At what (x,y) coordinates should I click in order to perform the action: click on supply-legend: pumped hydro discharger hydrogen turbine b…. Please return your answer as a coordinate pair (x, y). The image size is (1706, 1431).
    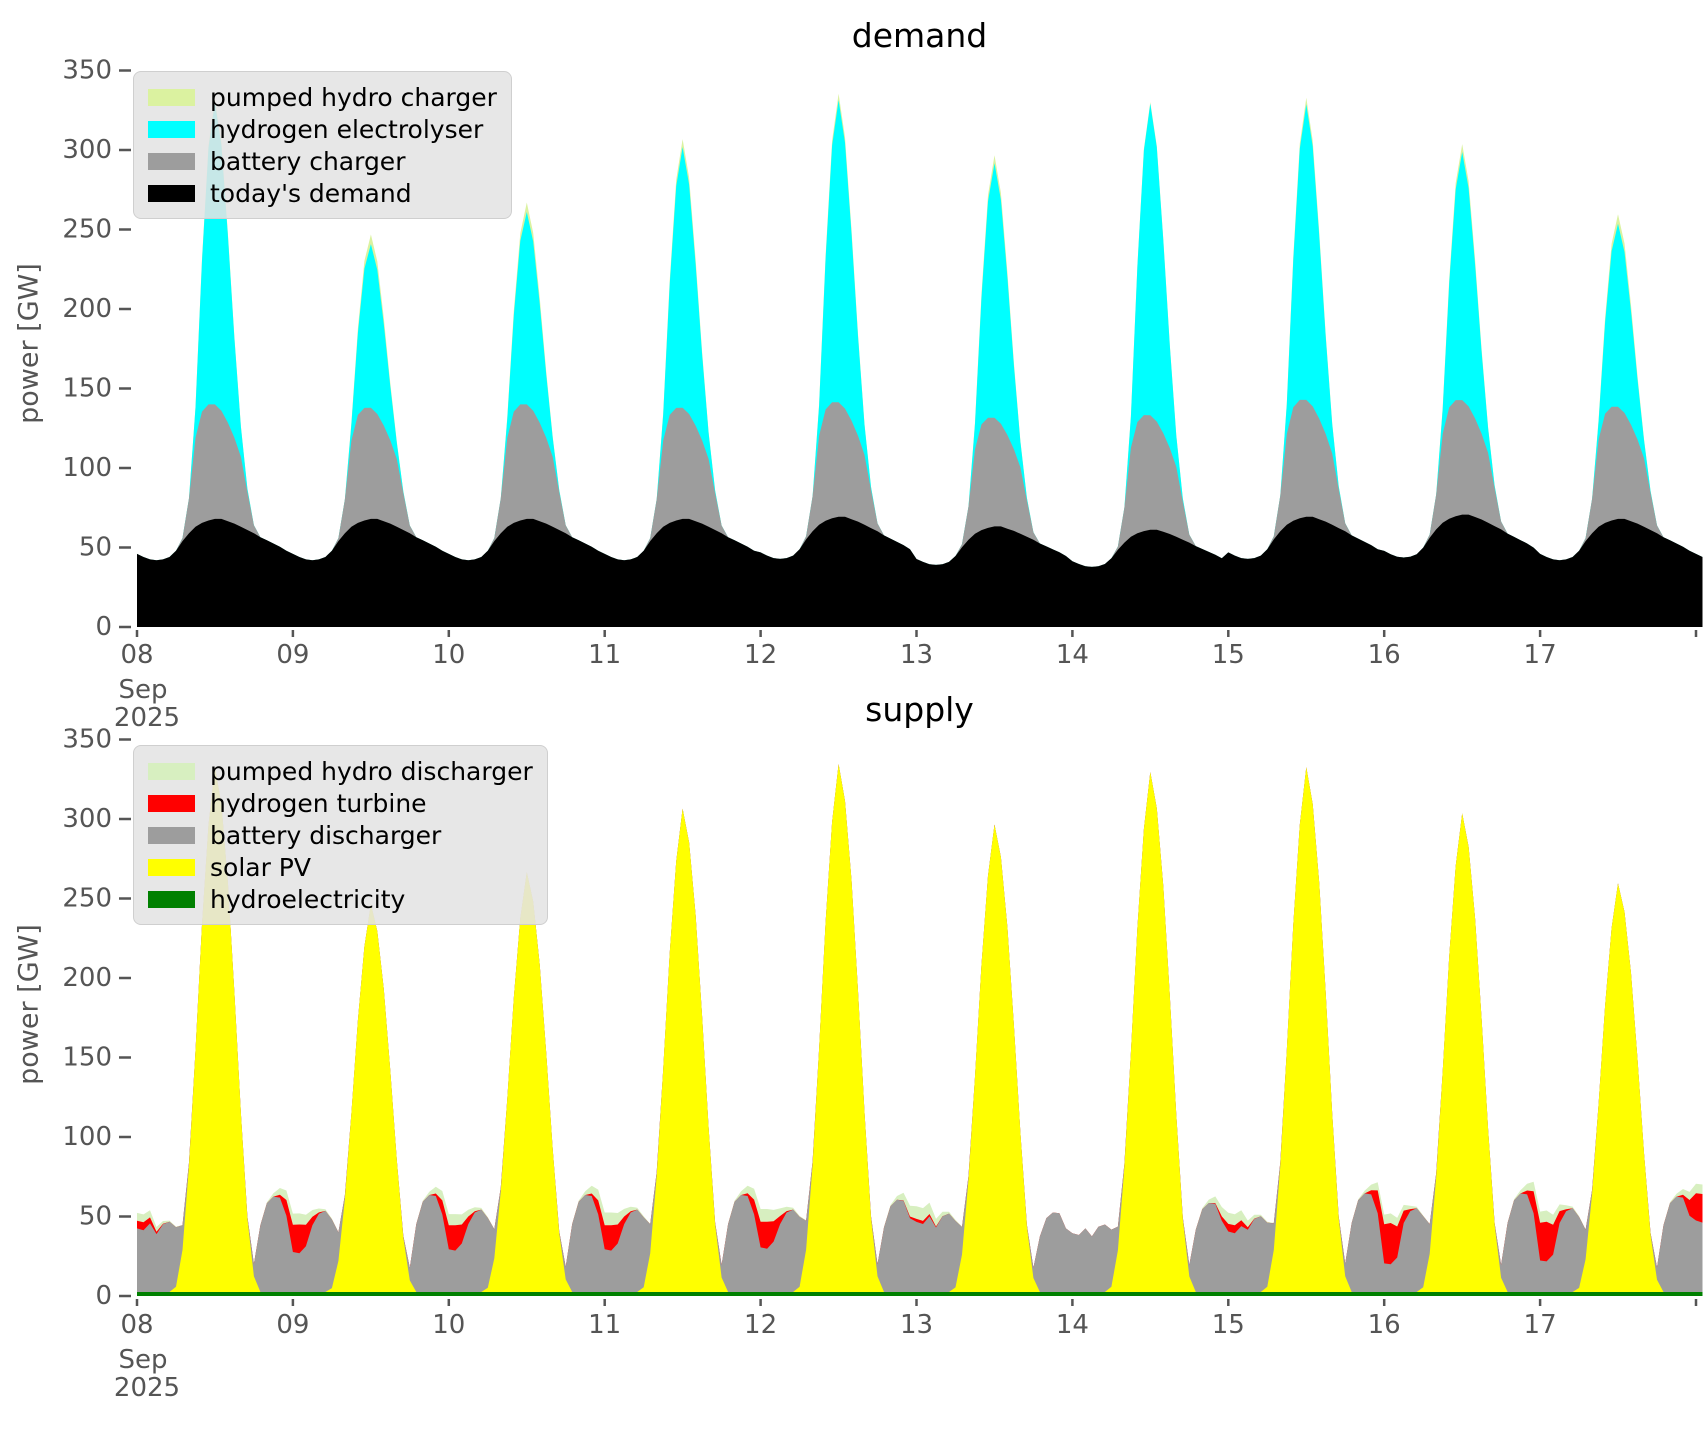
    Looking at the image, I should click on (340, 835).